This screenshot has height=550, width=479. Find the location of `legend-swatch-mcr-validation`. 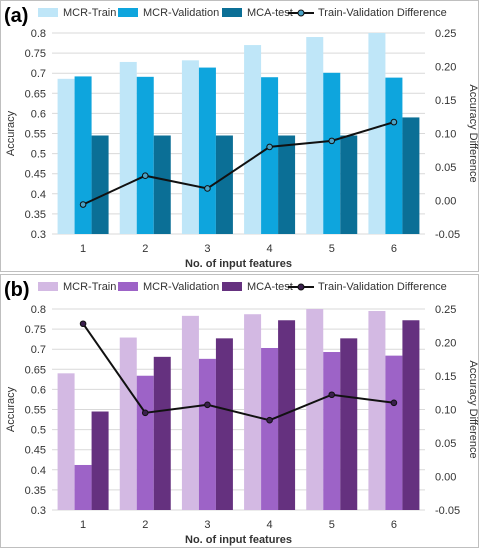

legend-swatch-mcr-validation is located at coordinates (128, 12).